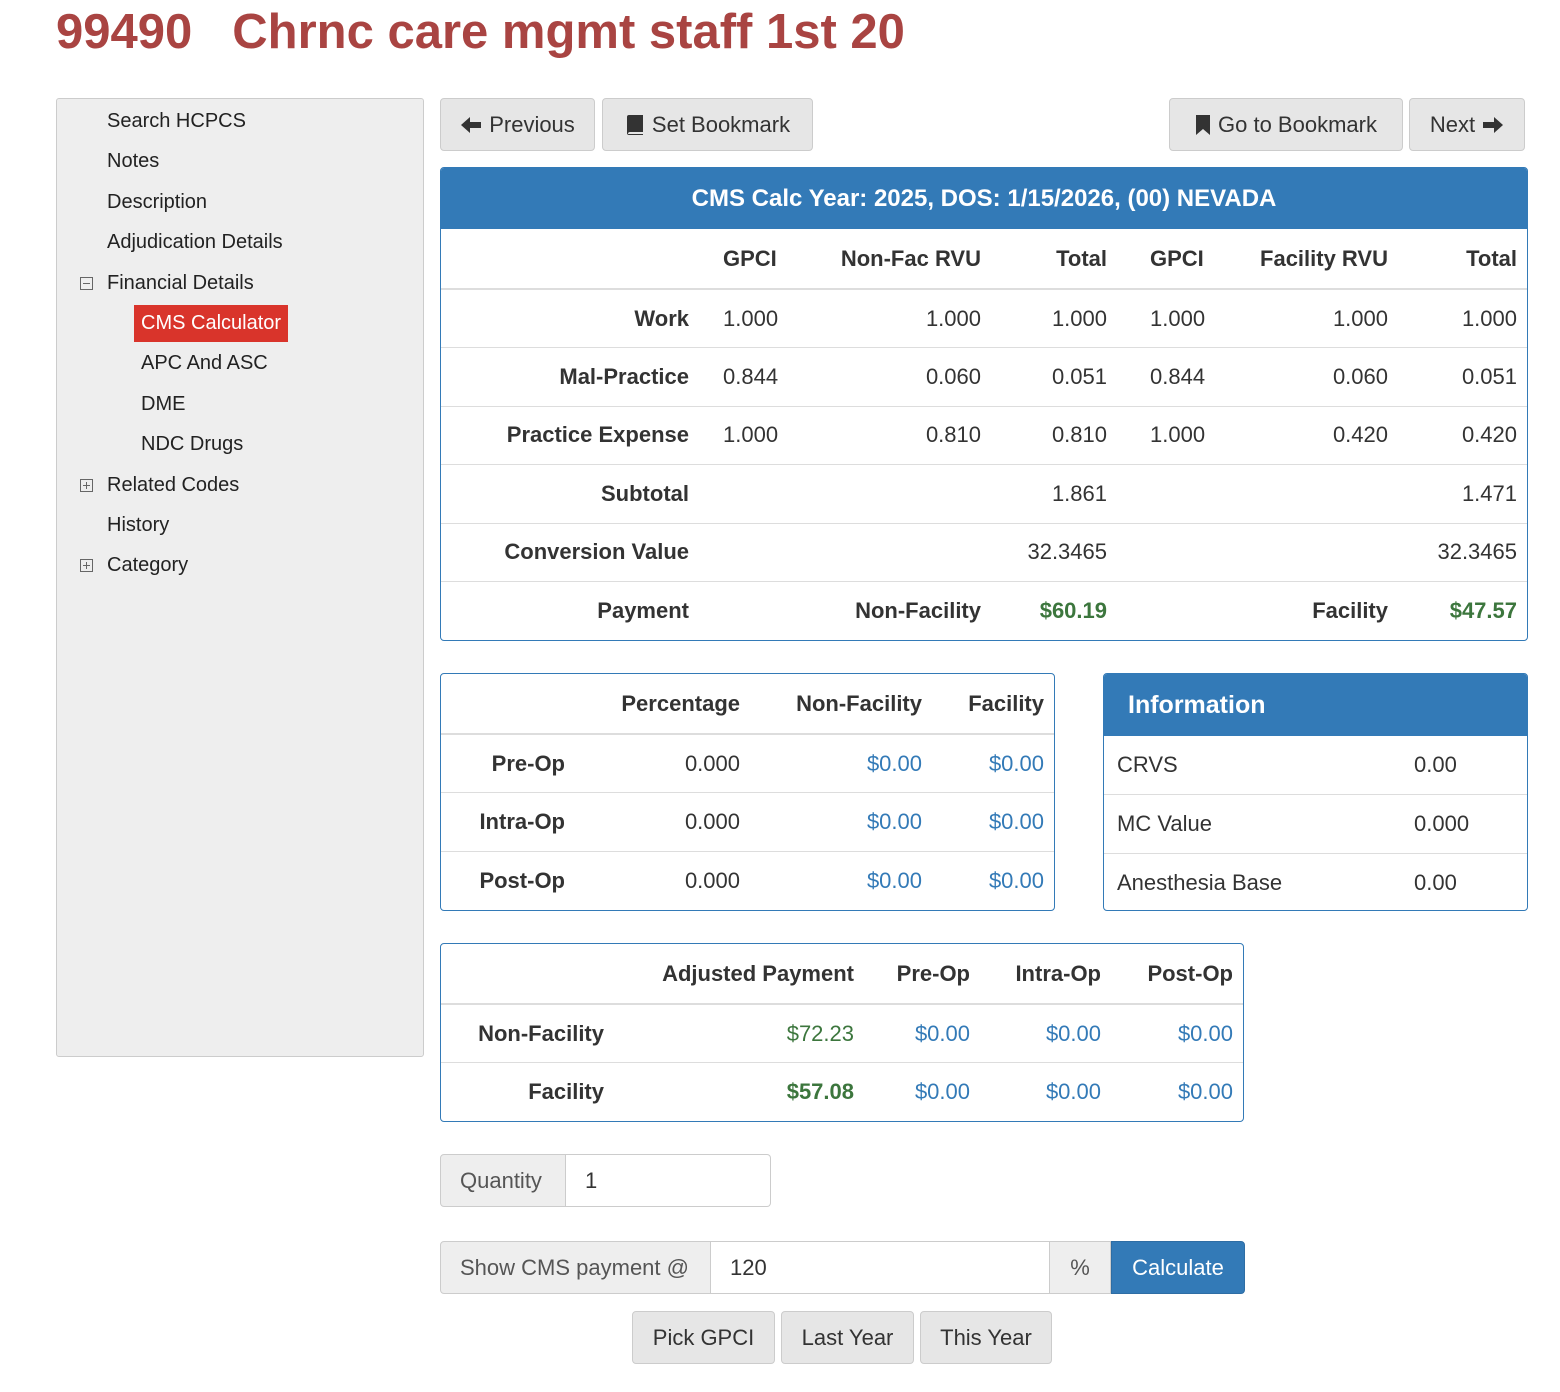  Describe the element at coordinates (568, 32) in the screenshot. I see `title: Chrnc care mgmt staff 1st 20` at that location.